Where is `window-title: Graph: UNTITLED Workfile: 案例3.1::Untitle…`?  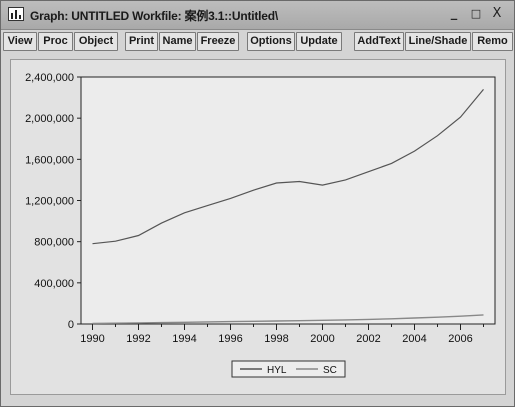 window-title: Graph: UNTITLED Workfile: 案例3.1::Untitle… is located at coordinates (154, 16).